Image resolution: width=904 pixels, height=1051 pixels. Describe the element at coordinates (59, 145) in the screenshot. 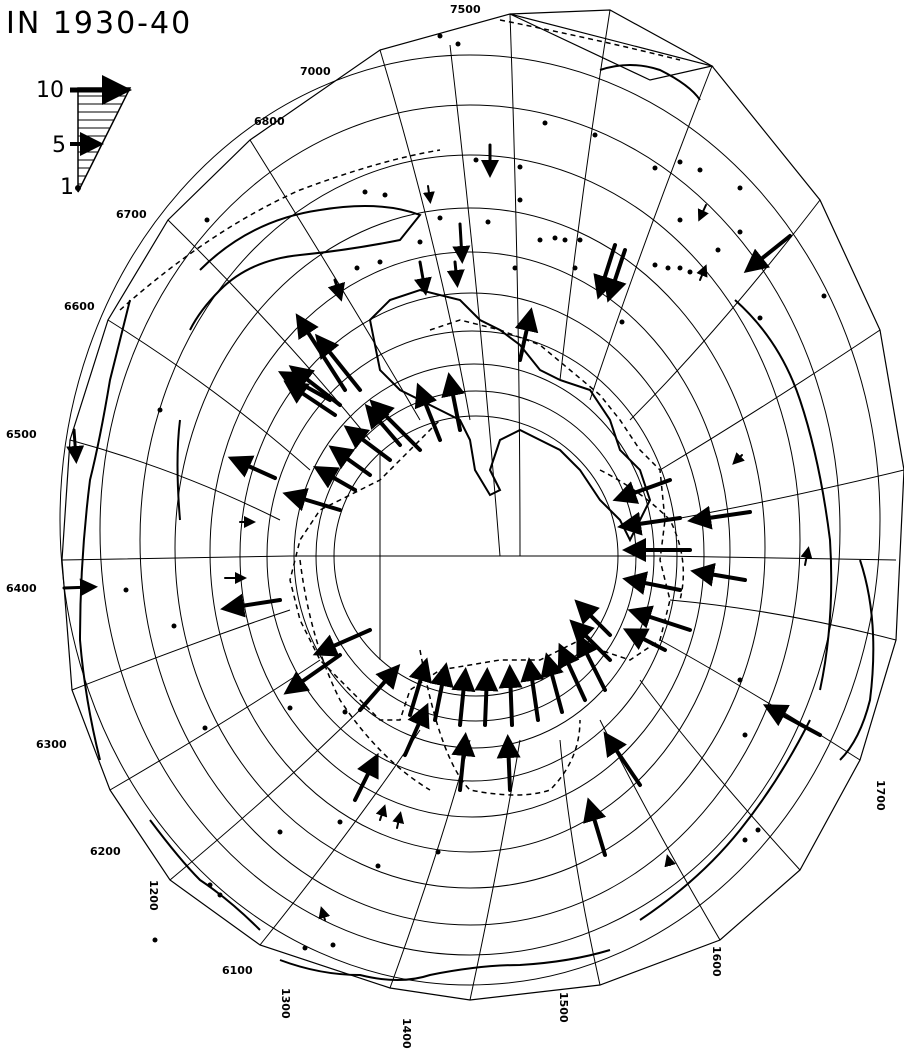

I see `legend-label-5: 5` at that location.